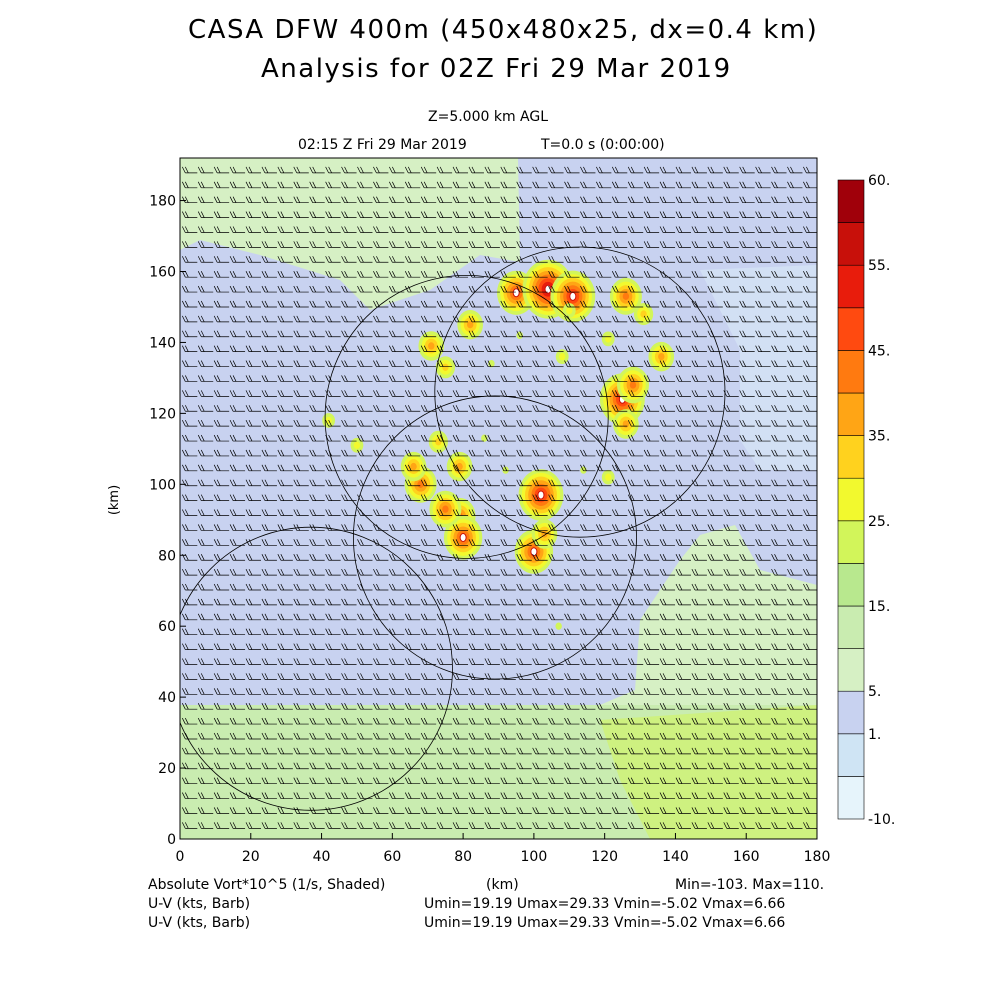 Image resolution: width=1000 pixels, height=1000 pixels. I want to click on colorbar-label-8: 60., so click(879, 181).